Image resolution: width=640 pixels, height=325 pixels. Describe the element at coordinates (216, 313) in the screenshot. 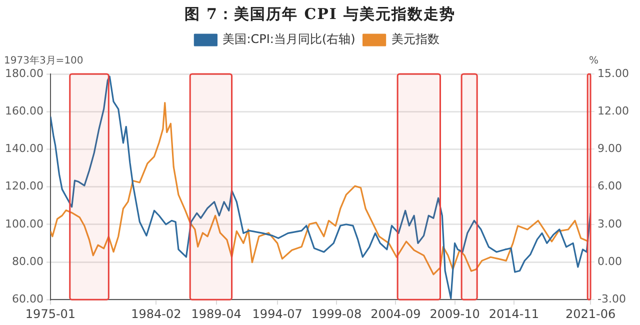

I see `x-tick-label: 1989-04` at that location.